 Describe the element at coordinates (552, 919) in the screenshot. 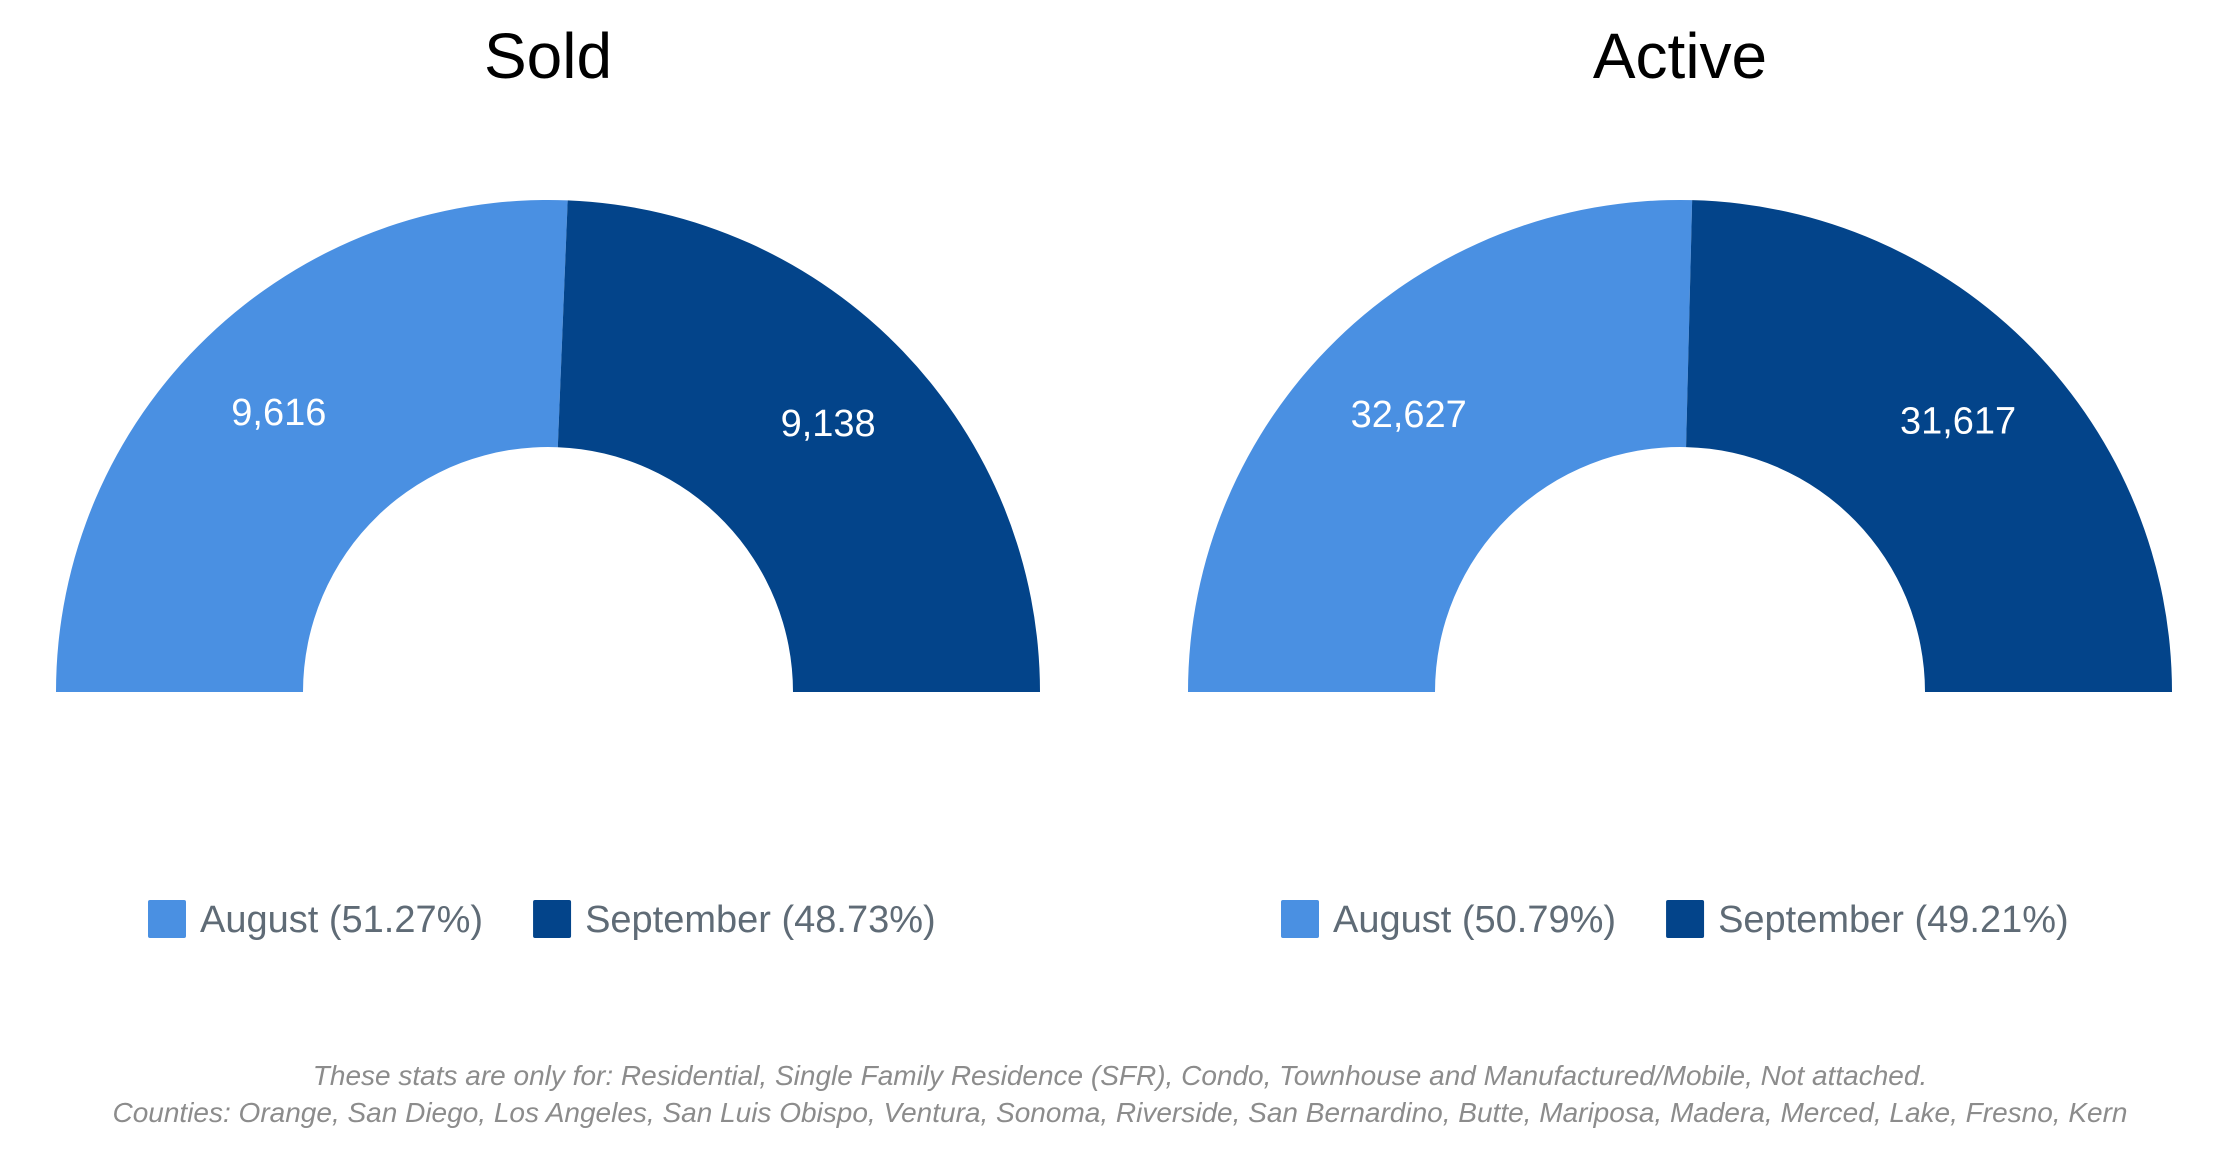

I see `legend-swatch-sold-september` at that location.